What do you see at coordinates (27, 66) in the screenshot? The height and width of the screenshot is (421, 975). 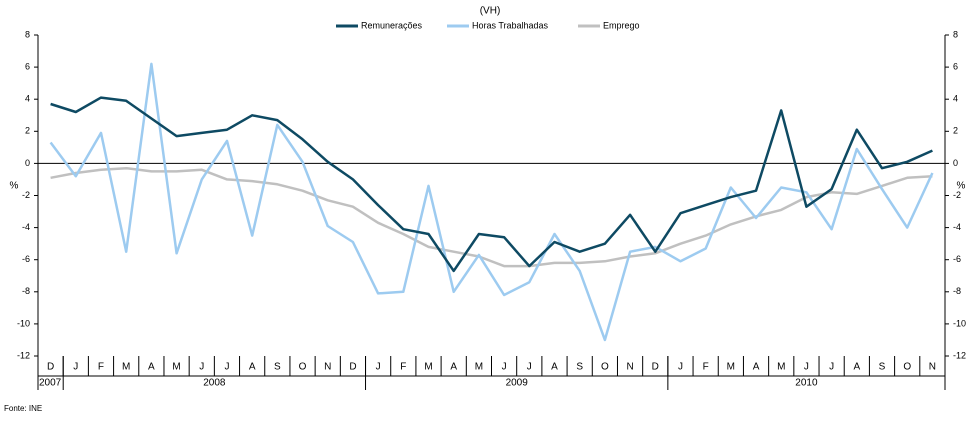 I see `y-tick-label: 6` at bounding box center [27, 66].